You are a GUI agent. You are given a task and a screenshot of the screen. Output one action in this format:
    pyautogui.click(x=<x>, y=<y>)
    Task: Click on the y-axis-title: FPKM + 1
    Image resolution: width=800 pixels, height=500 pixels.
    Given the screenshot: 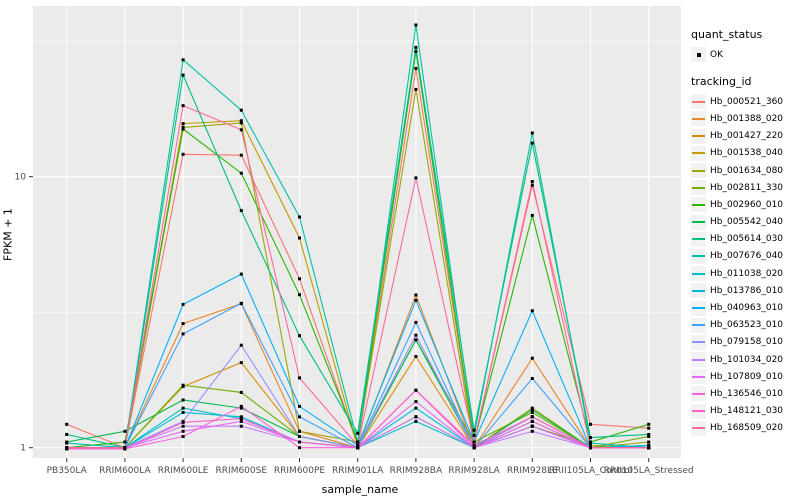 What is the action you would take?
    pyautogui.click(x=8, y=234)
    